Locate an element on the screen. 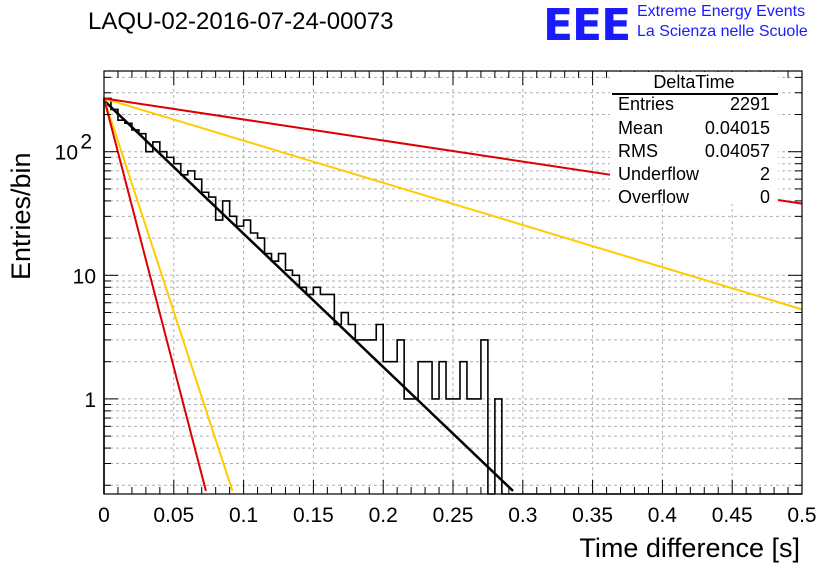  eee-logo: EEE is located at coordinates (587, 25).